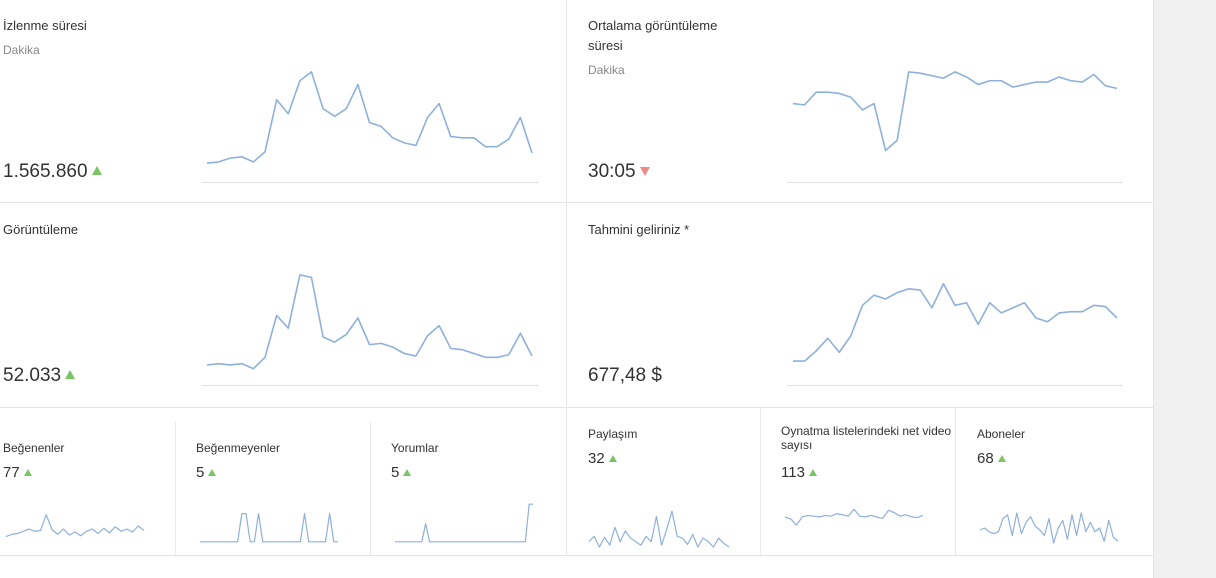 This screenshot has height=578, width=1216. What do you see at coordinates (41, 229) in the screenshot?
I see `card-title: Görüntüleme` at bounding box center [41, 229].